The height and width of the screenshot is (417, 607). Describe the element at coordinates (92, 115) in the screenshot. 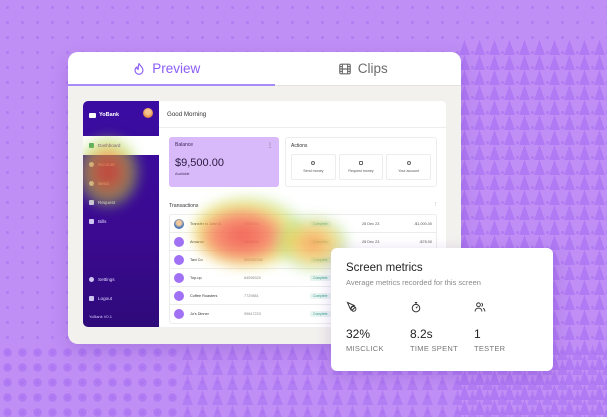

I see `brand-logo-icon` at that location.